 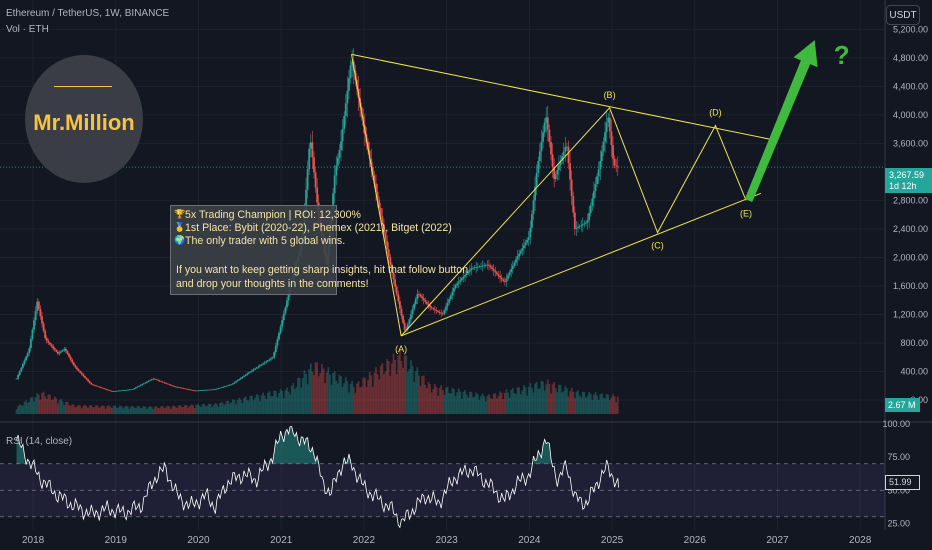 I want to click on note-line-6: and drop your thoughts in the comments!, so click(x=272, y=284).